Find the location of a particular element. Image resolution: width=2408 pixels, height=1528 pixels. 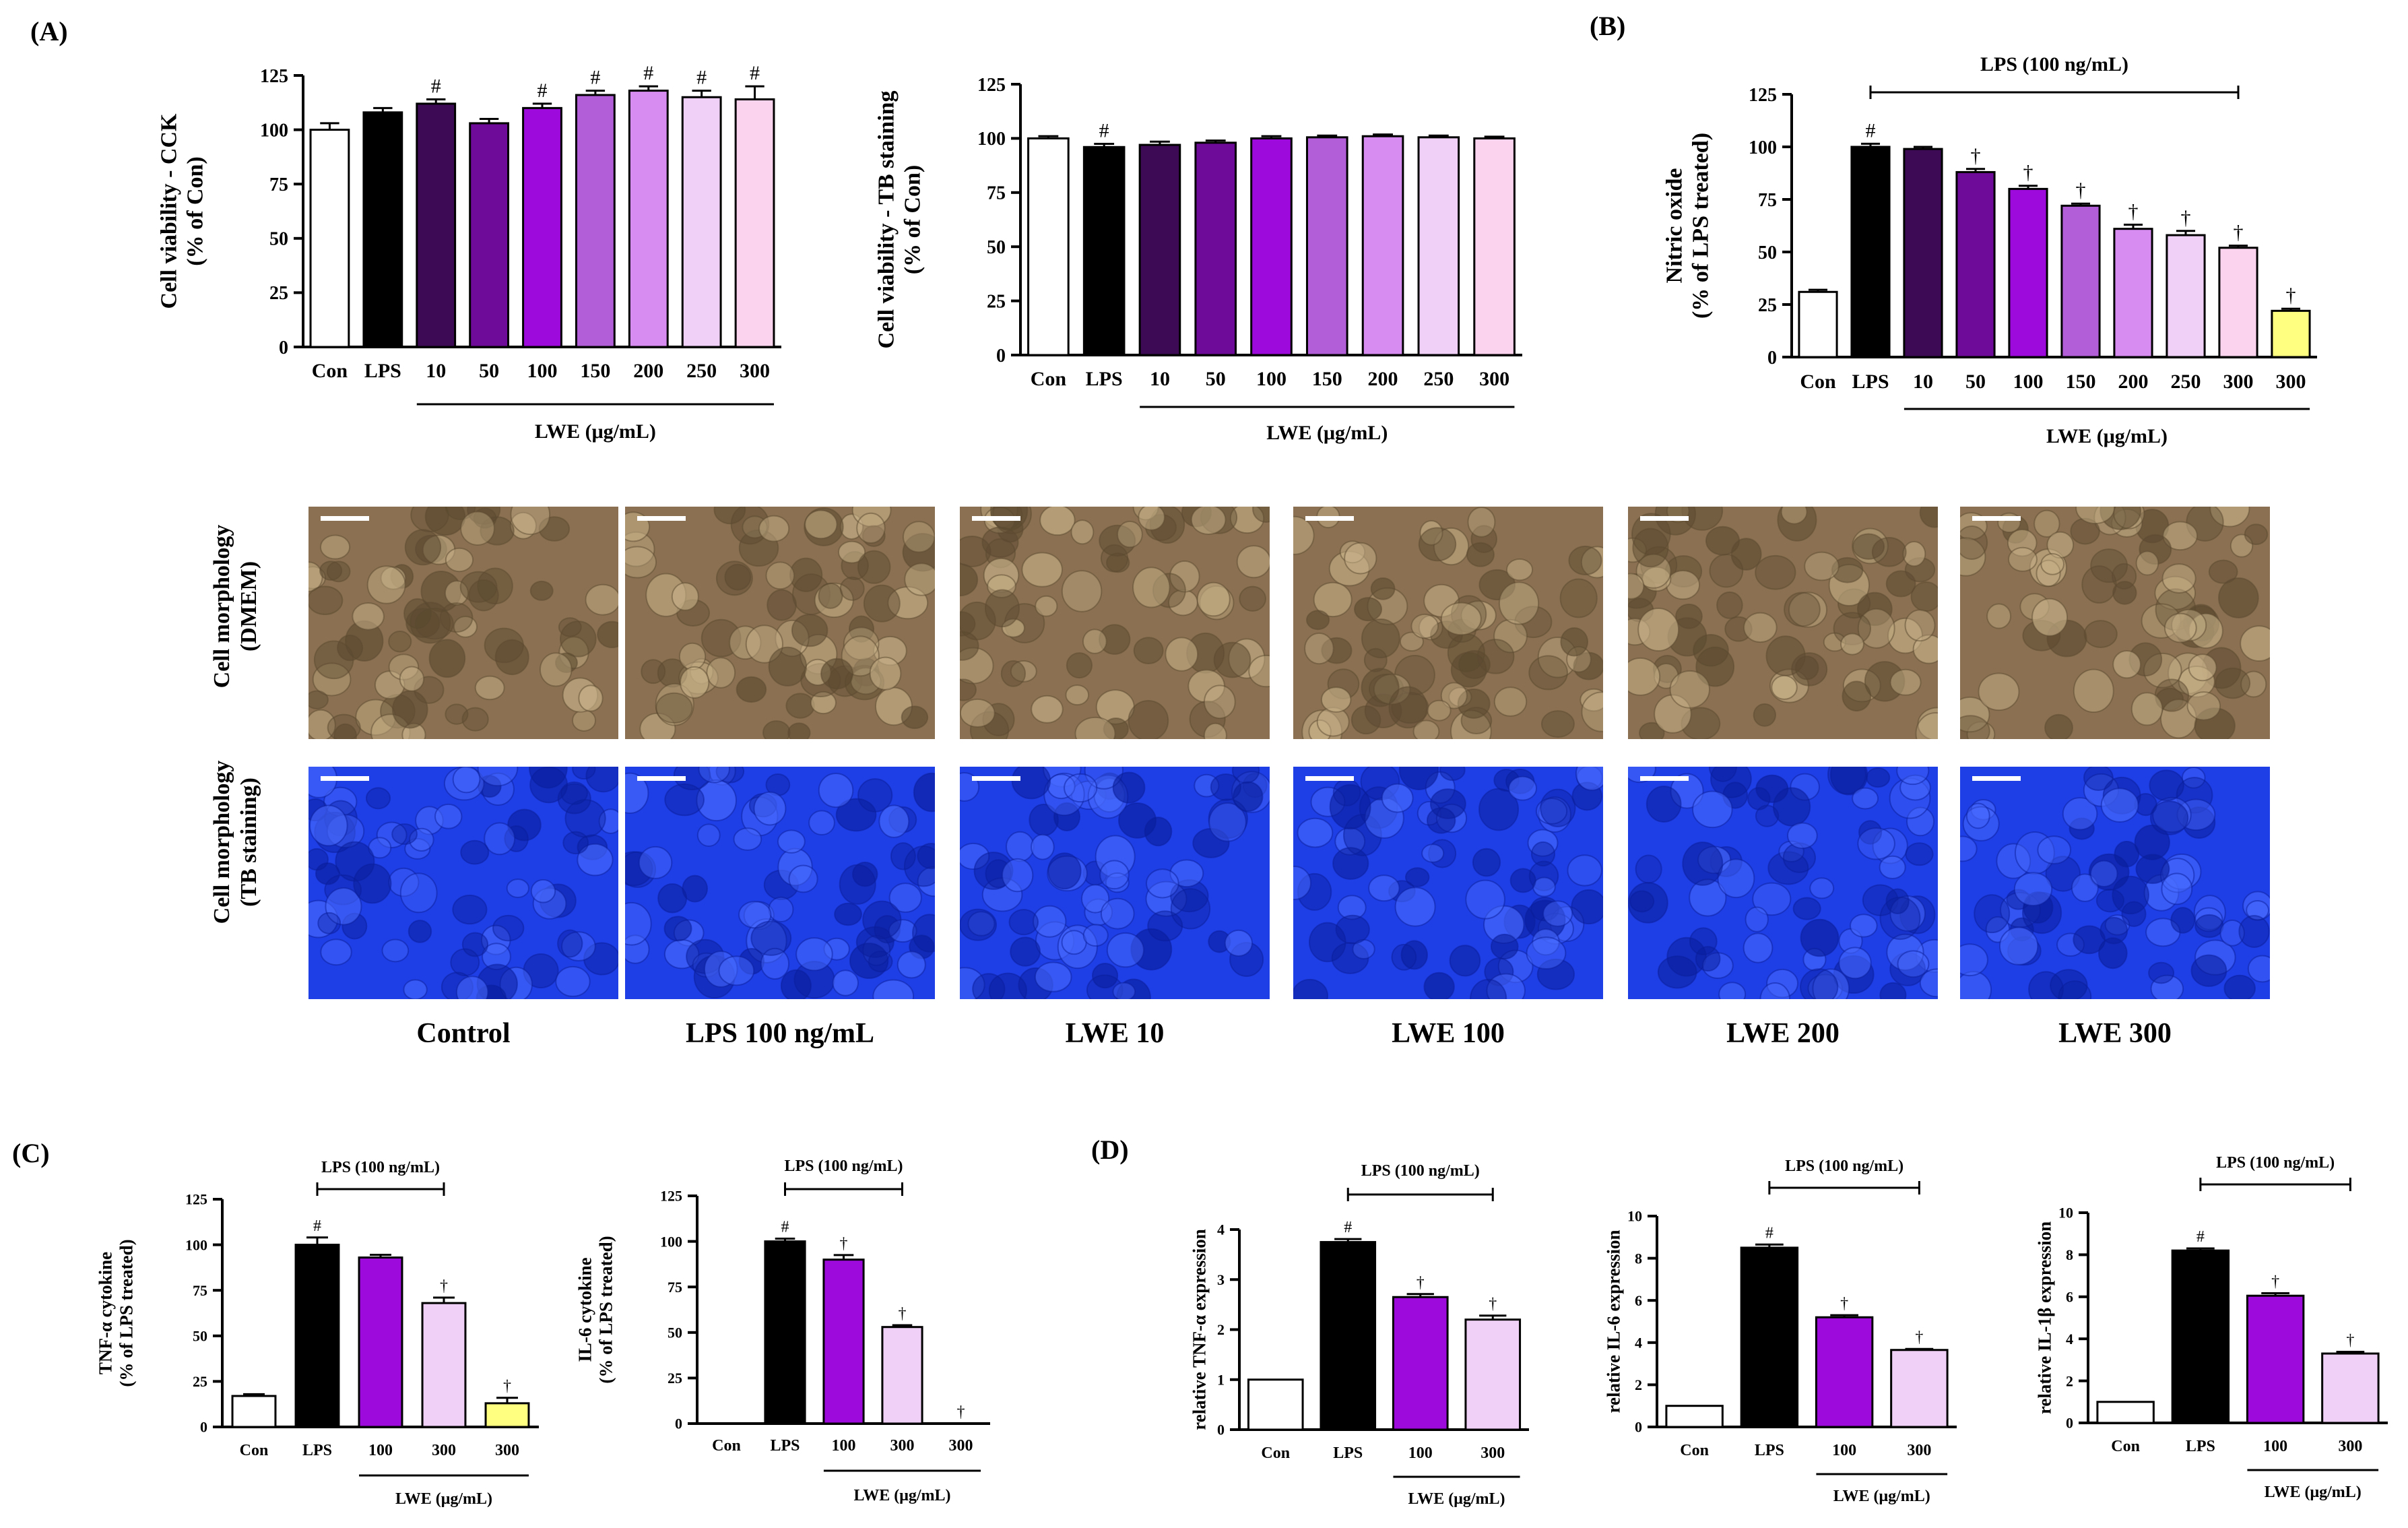

group-label: LWE (μg/mL) is located at coordinates (2313, 1492).